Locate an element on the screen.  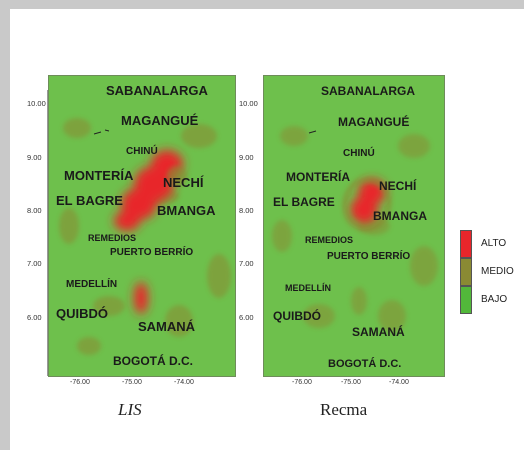
city-samana: SAMANÁ is located at coordinates (167, 326).